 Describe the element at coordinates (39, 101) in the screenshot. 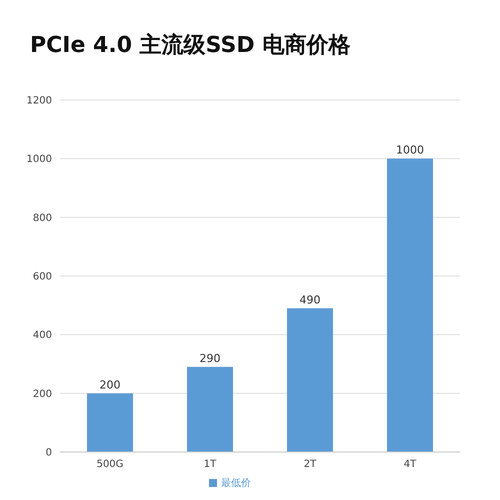

I see `y-tick-label: 1200` at that location.